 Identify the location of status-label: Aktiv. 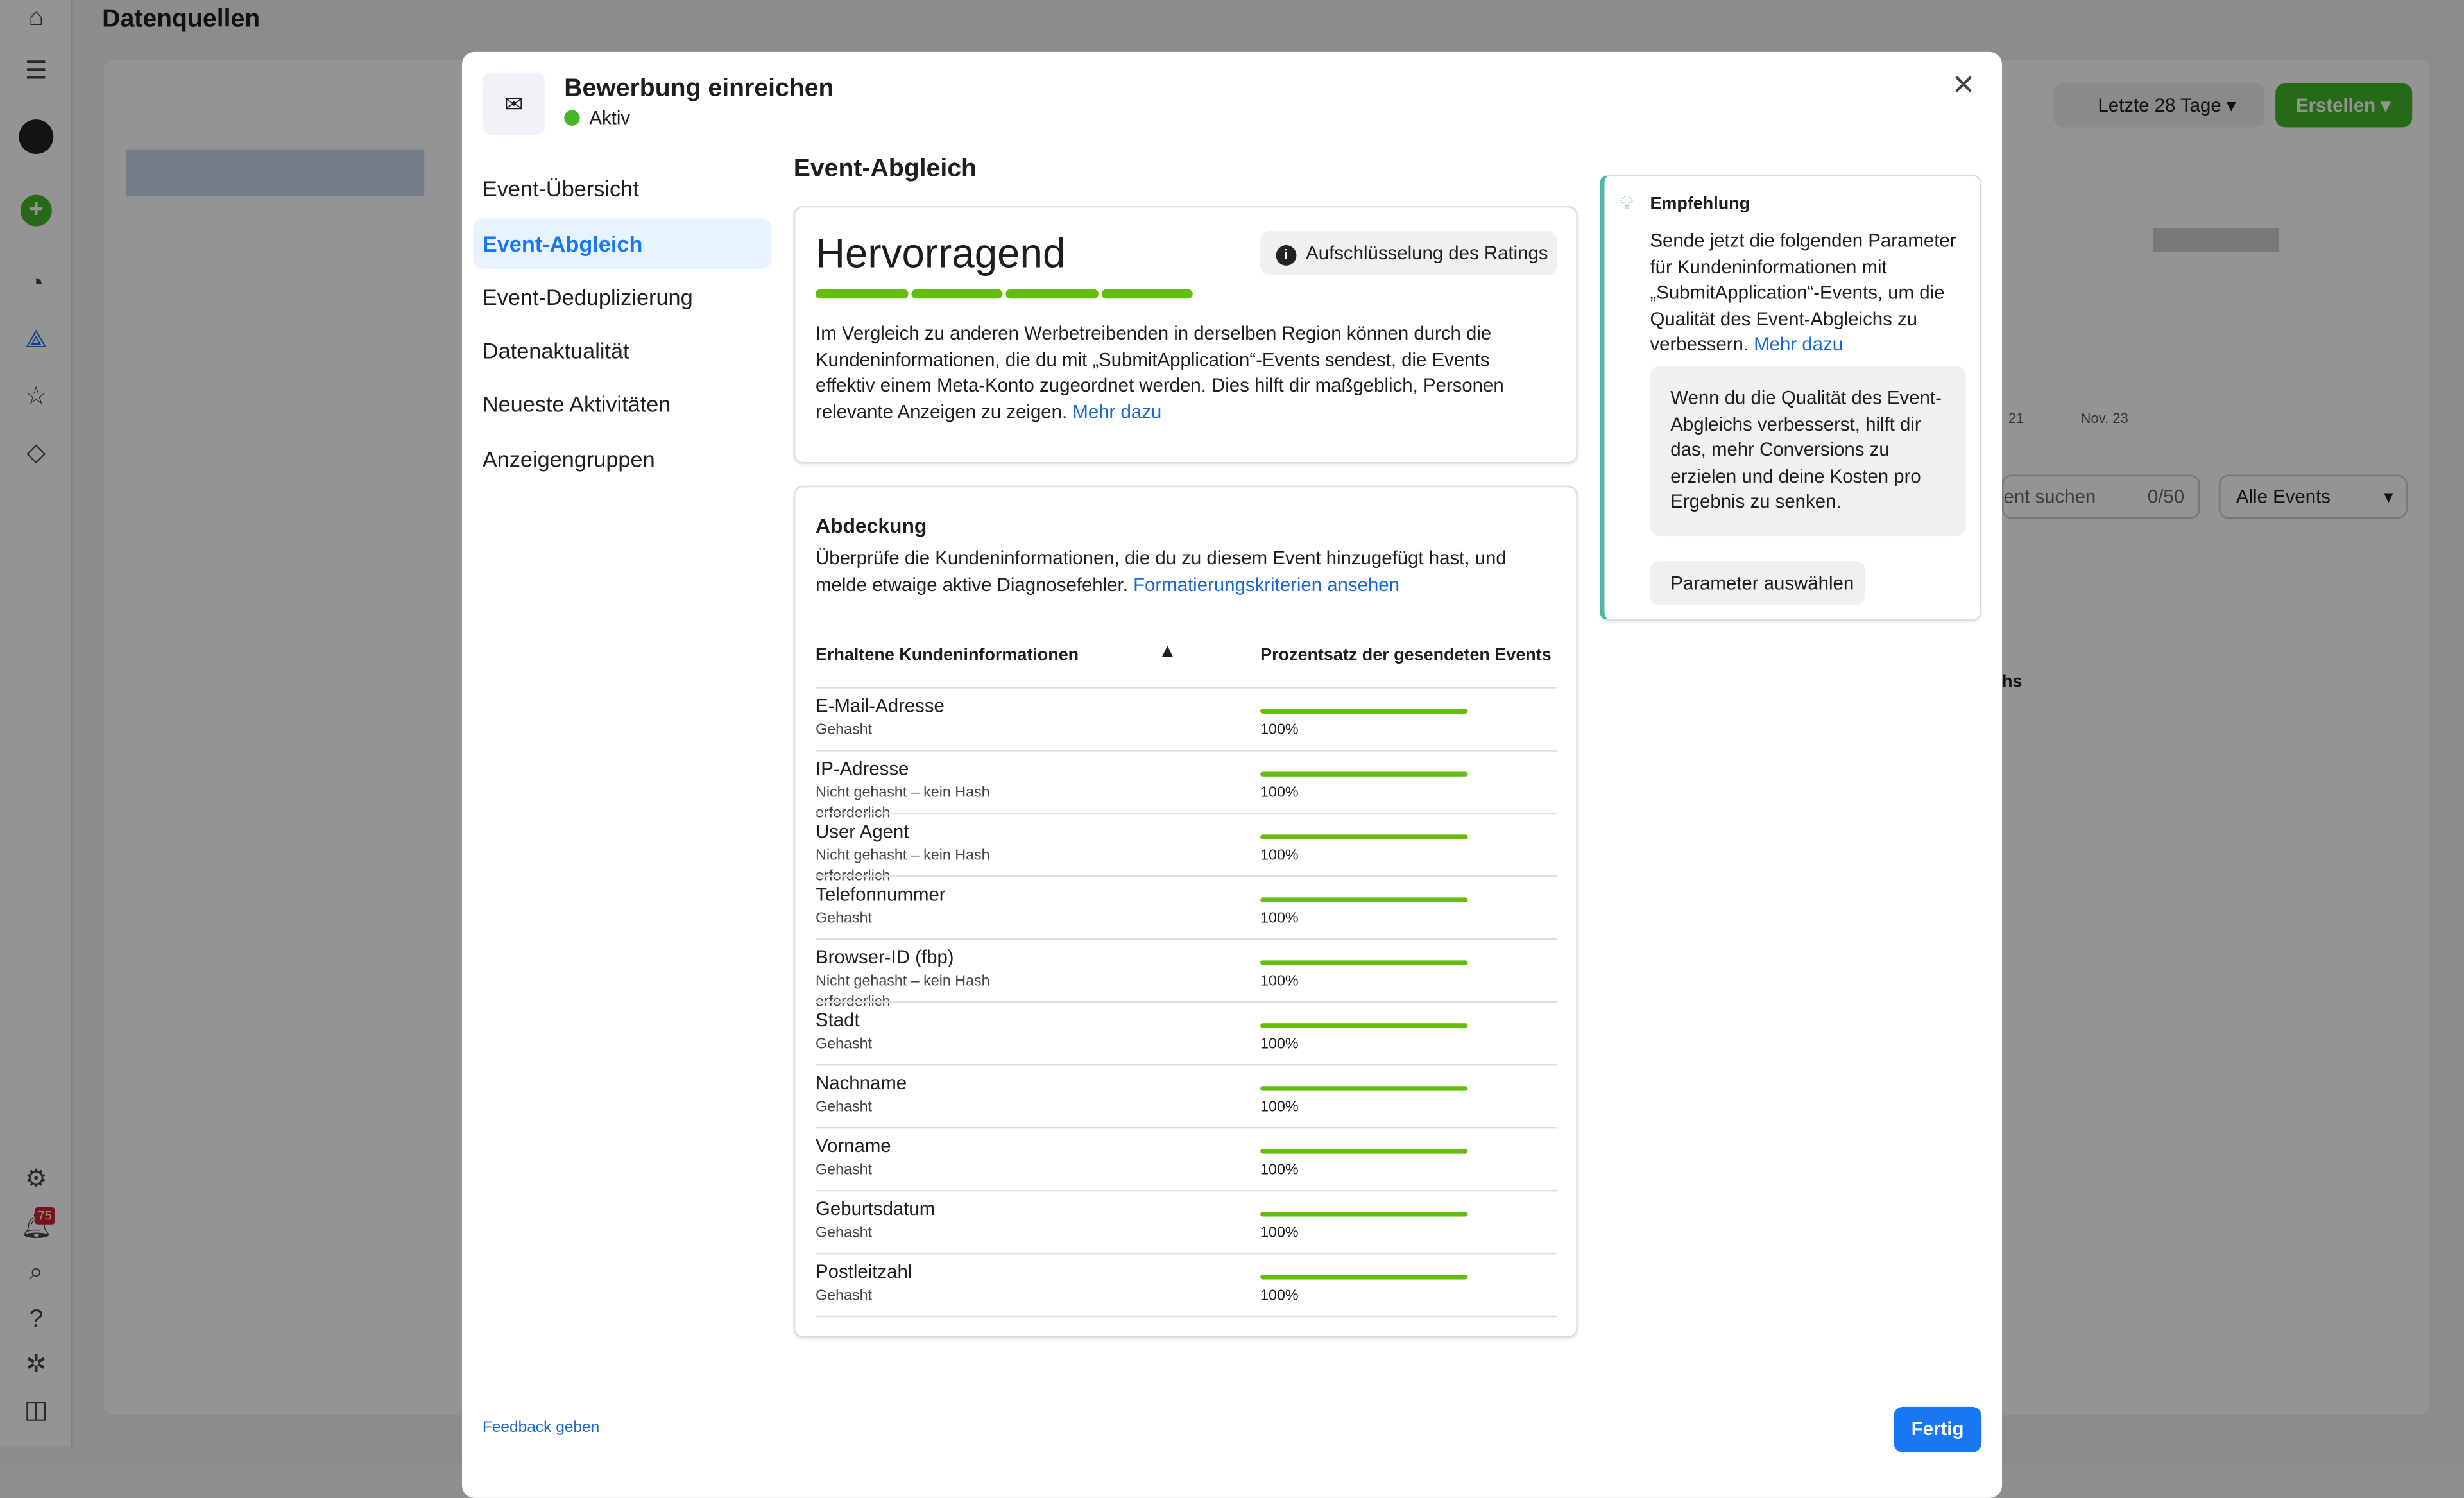
(610, 118).